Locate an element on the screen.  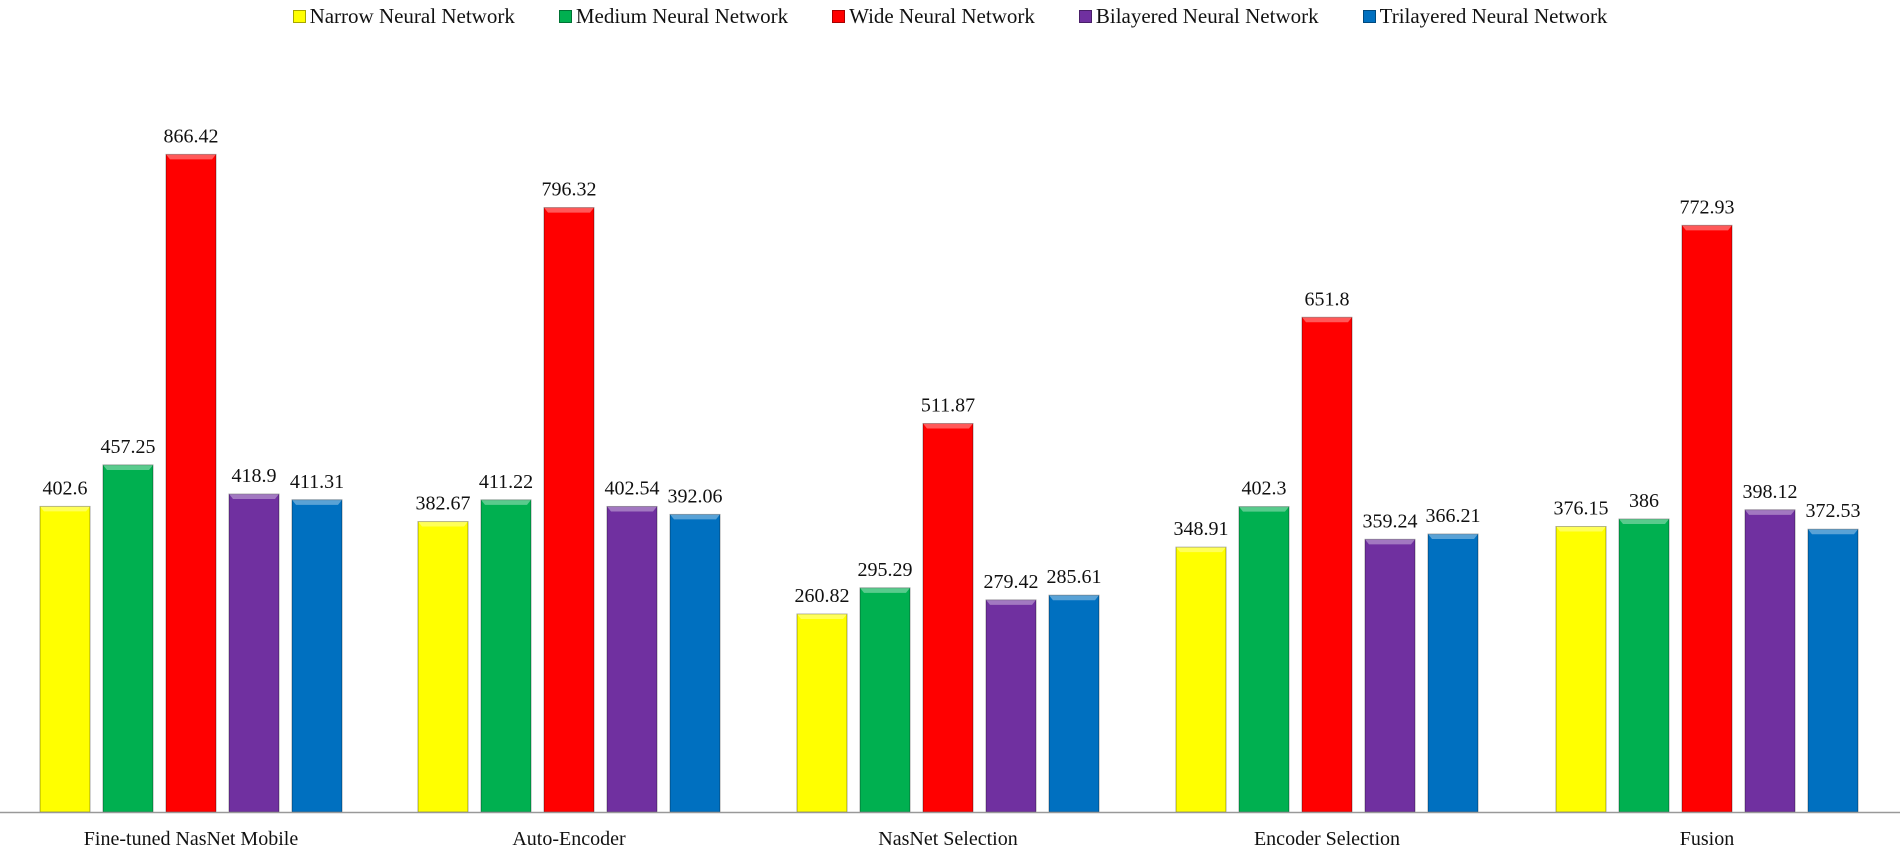
data-label: 418.9 is located at coordinates (254, 476).